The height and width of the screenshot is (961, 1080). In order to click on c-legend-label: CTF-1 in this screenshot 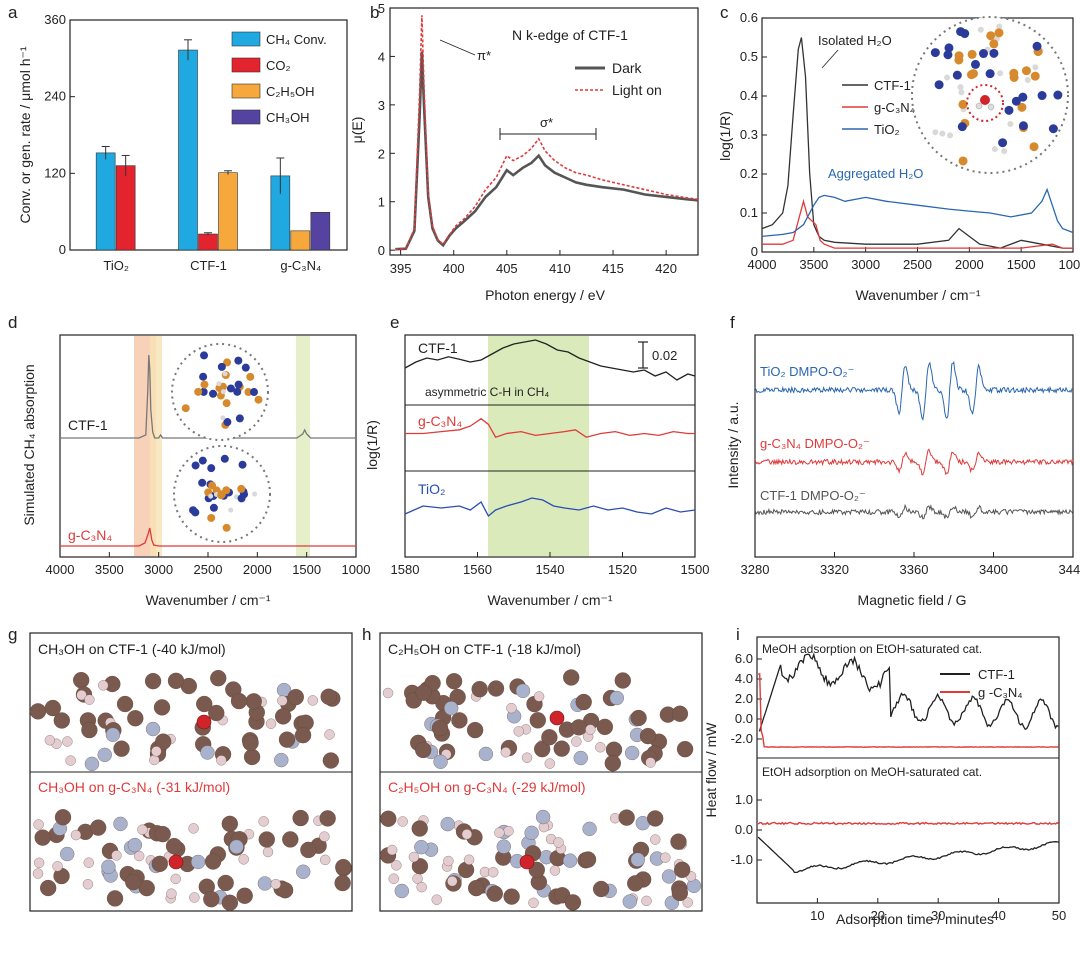, I will do `click(892, 85)`.